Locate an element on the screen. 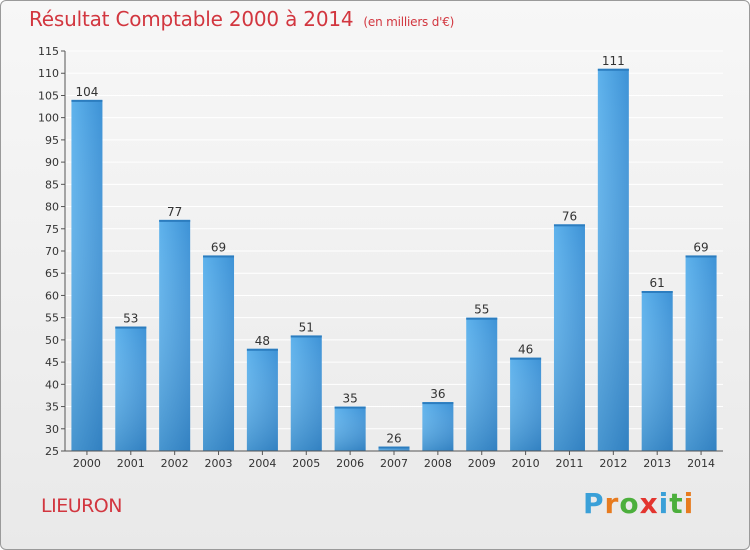 This screenshot has height=550, width=750. value-label: 55 is located at coordinates (481, 310).